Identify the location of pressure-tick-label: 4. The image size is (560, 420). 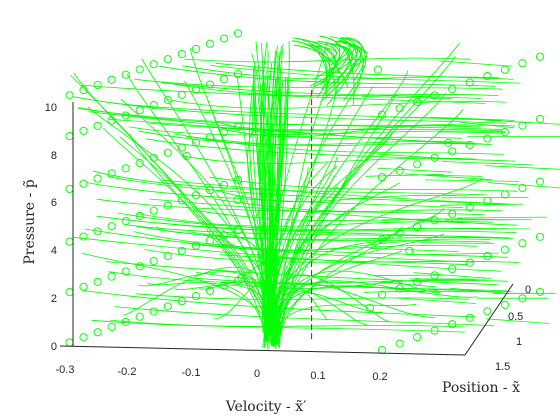
(54, 251).